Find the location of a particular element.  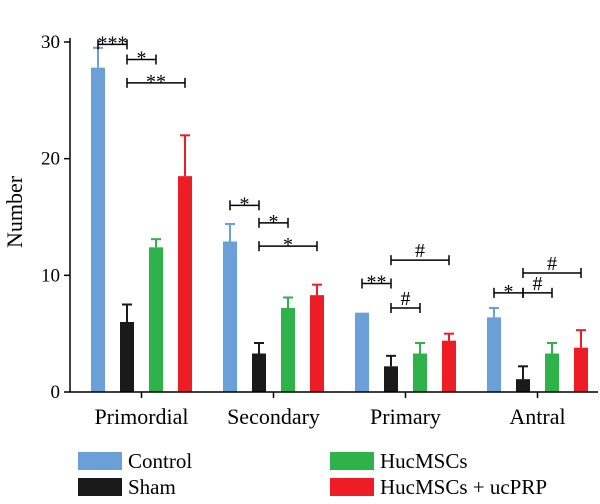

y-axis-title: Number is located at coordinates (14, 211).